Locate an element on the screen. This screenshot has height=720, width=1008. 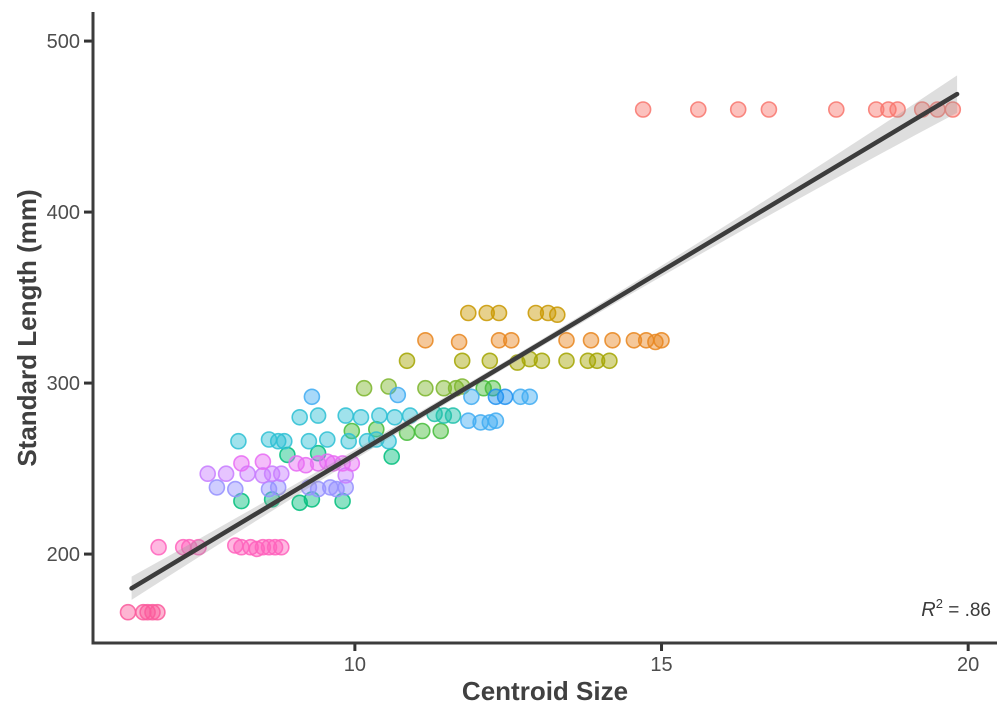
x-axis-title: Centroid Size is located at coordinates (545, 691).